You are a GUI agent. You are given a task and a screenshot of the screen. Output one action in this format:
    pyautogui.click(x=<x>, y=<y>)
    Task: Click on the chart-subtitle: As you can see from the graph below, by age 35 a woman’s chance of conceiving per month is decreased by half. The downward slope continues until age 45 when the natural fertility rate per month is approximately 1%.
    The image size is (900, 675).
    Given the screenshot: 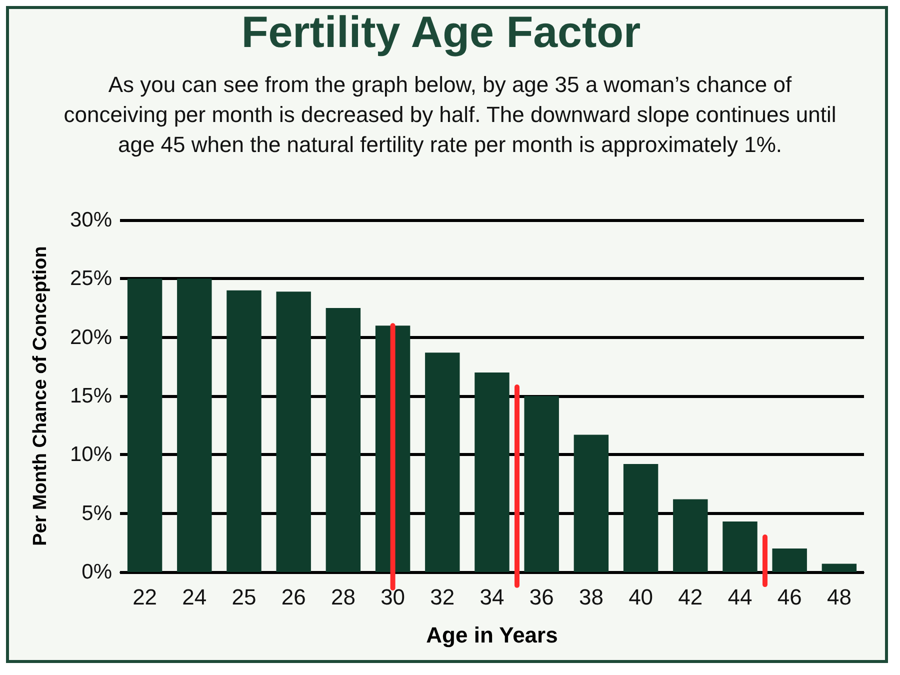 What is the action you would take?
    pyautogui.click(x=450, y=115)
    